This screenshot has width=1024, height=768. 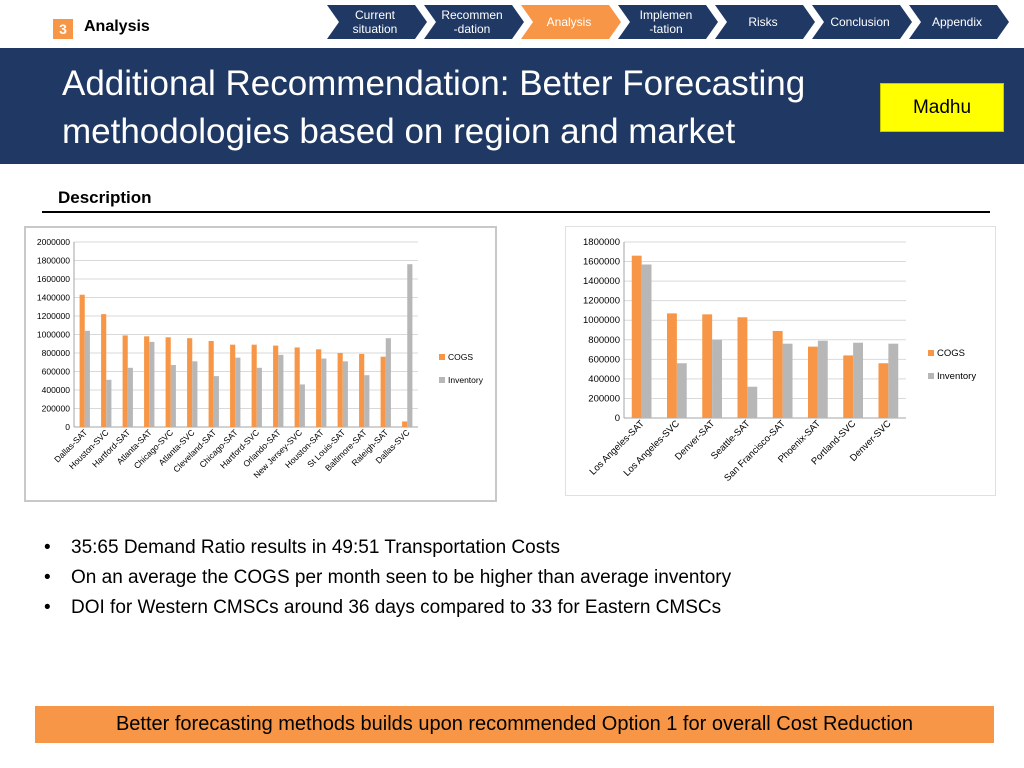 What do you see at coordinates (460, 357) in the screenshot?
I see `legend-label: COGS` at bounding box center [460, 357].